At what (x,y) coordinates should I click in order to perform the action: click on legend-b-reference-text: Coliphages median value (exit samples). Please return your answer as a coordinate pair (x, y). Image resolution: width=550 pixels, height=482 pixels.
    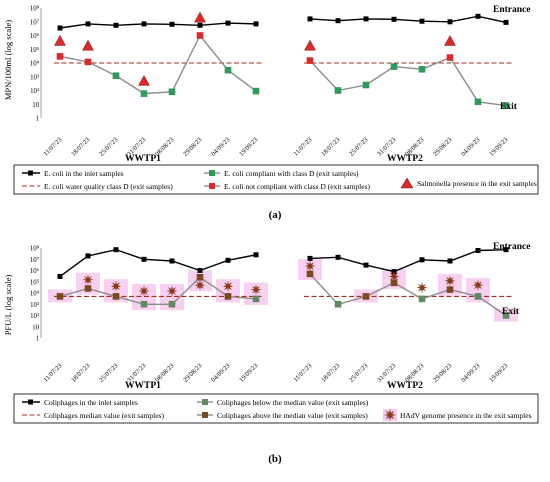
    Looking at the image, I should click on (104, 415).